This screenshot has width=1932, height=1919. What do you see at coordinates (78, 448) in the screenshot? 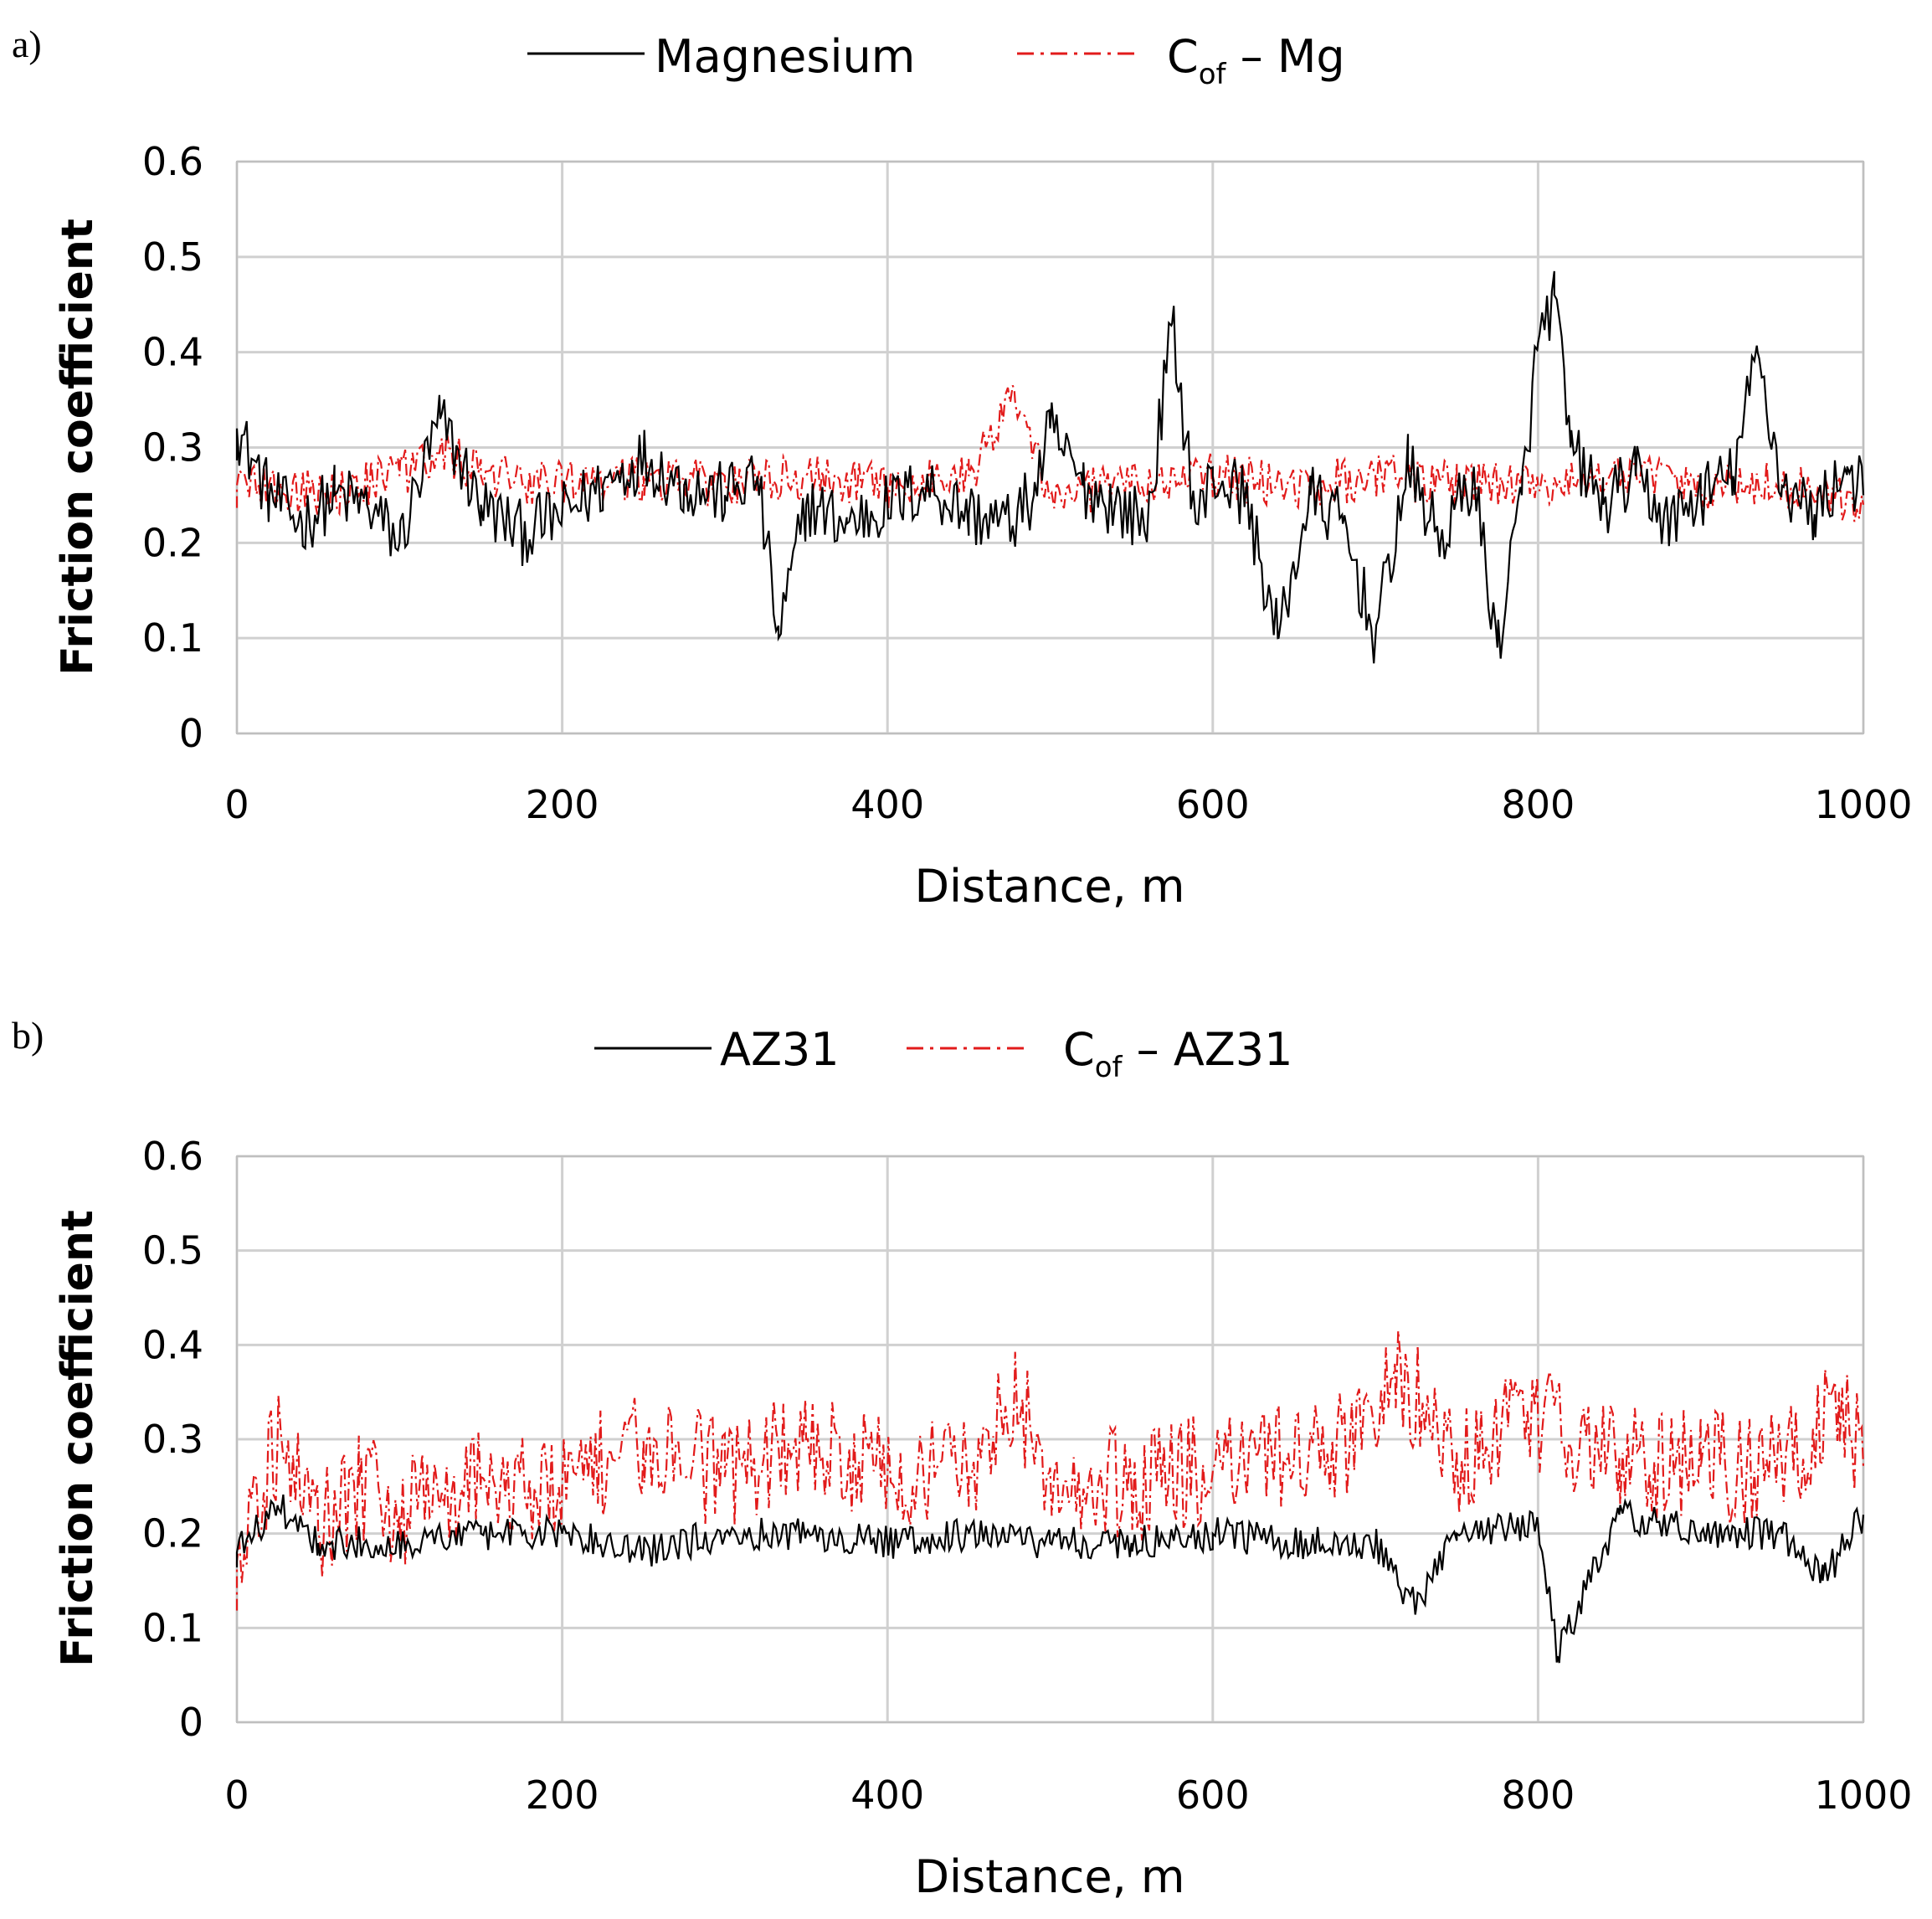
I see `panel-a-y-axis-title: Friction coefficient` at bounding box center [78, 448].